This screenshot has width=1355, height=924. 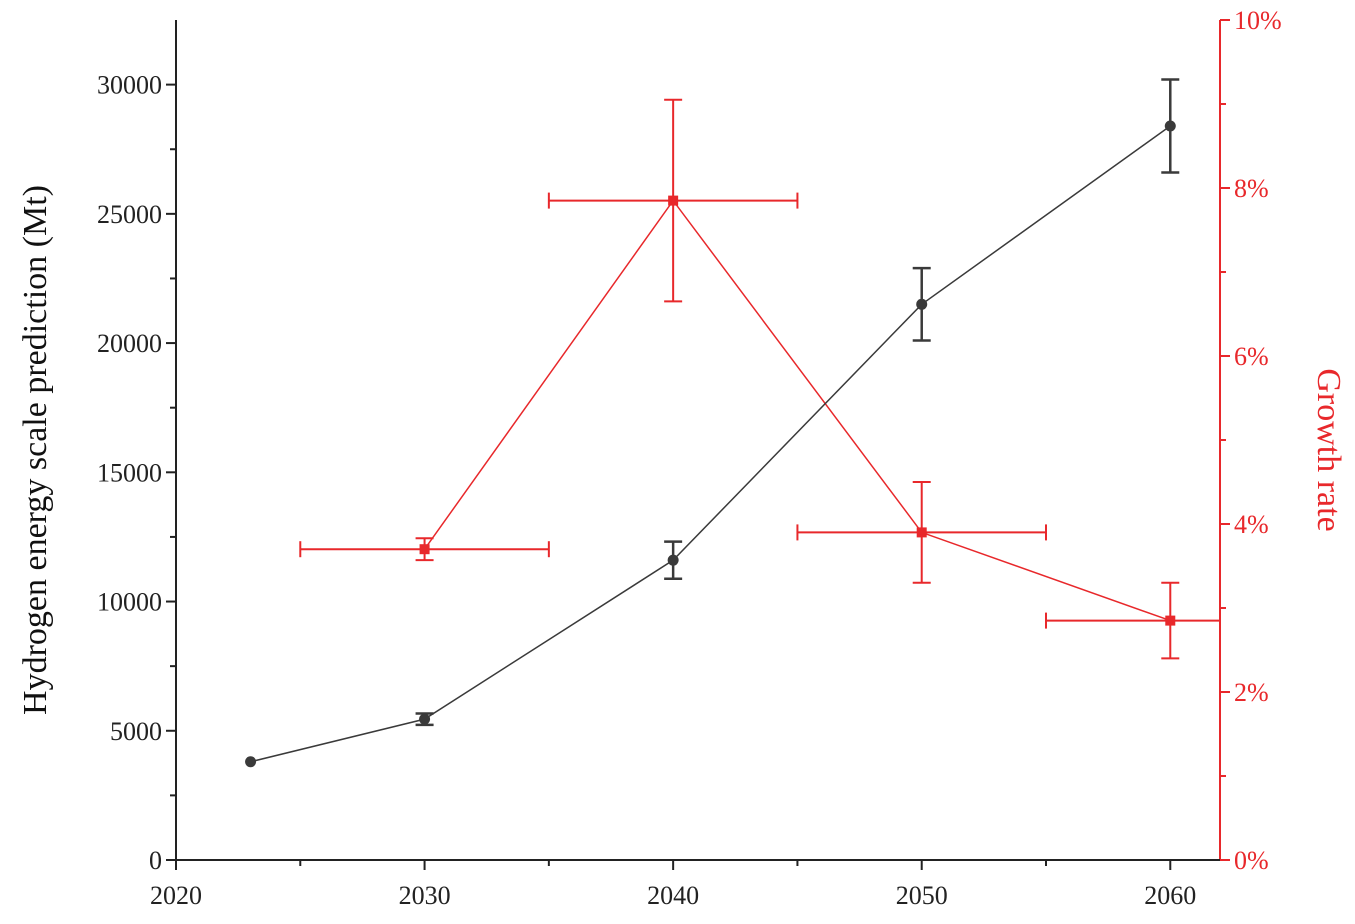 What do you see at coordinates (136, 731) in the screenshot?
I see `left-y-tick-label: 5000` at bounding box center [136, 731].